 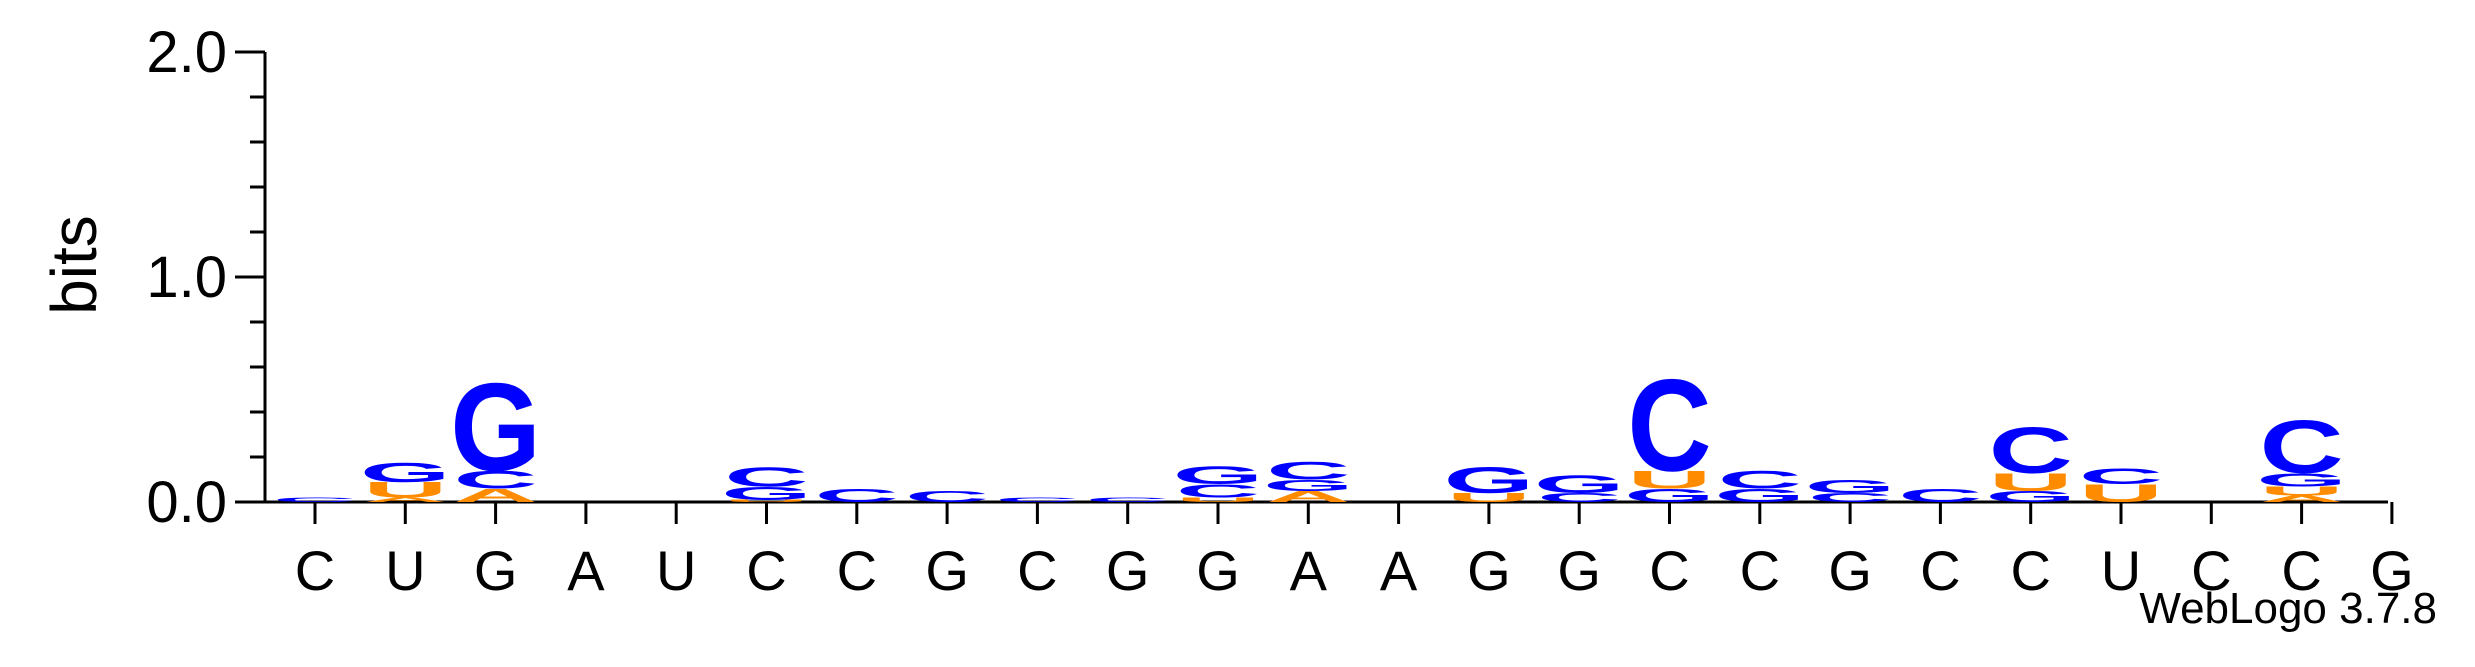 What do you see at coordinates (186, 52) in the screenshot?
I see `y-tick-label: 2.0` at bounding box center [186, 52].